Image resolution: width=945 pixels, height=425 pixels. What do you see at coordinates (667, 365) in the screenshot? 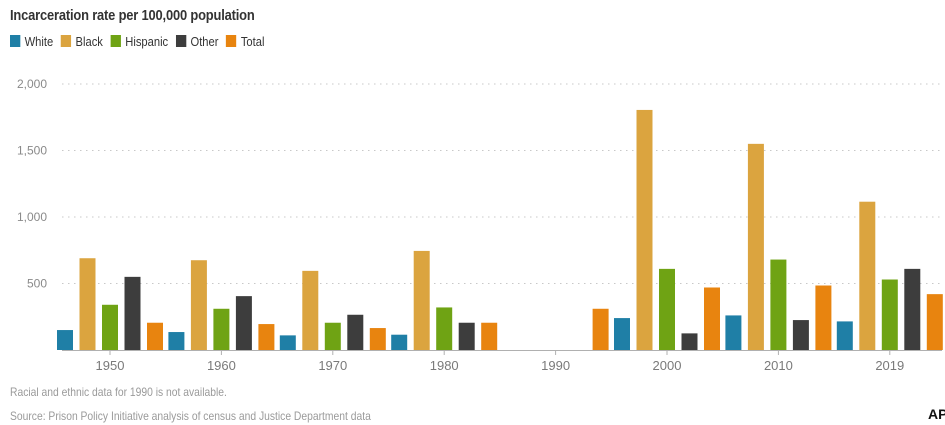
I see `x-tick-label: 2000` at bounding box center [667, 365].